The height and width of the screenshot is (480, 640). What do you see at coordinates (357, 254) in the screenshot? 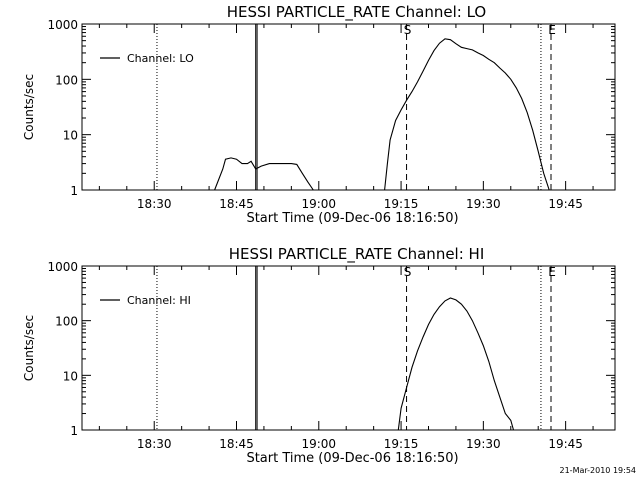
I see `chart-title: HESSI PARTICLE_RATE Channel: HI` at bounding box center [357, 254].